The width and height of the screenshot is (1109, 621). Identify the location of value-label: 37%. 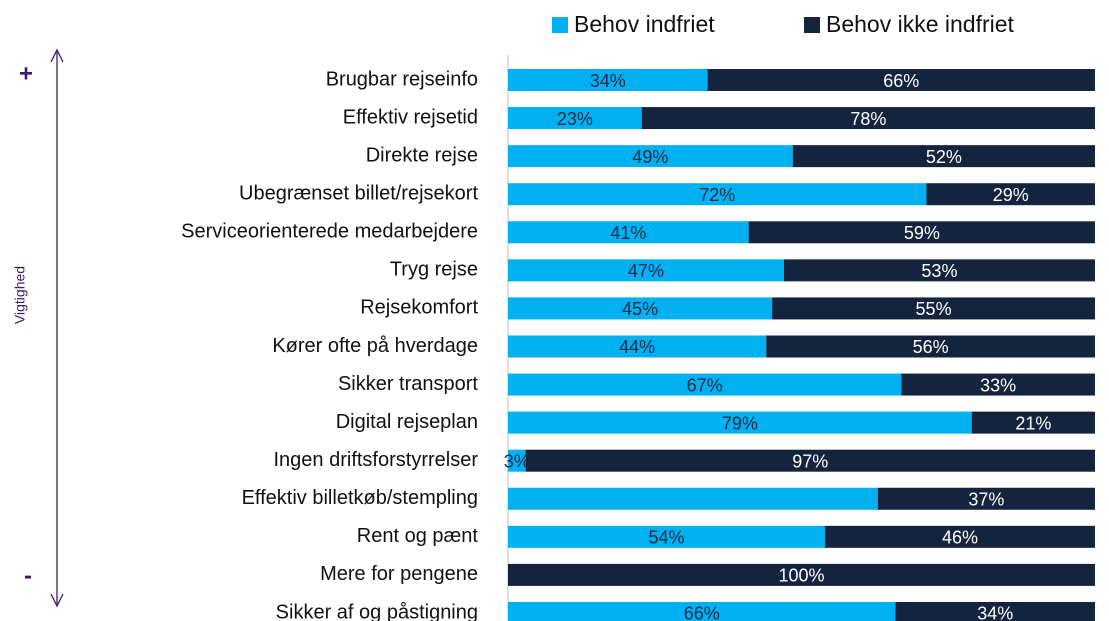
(986, 500).